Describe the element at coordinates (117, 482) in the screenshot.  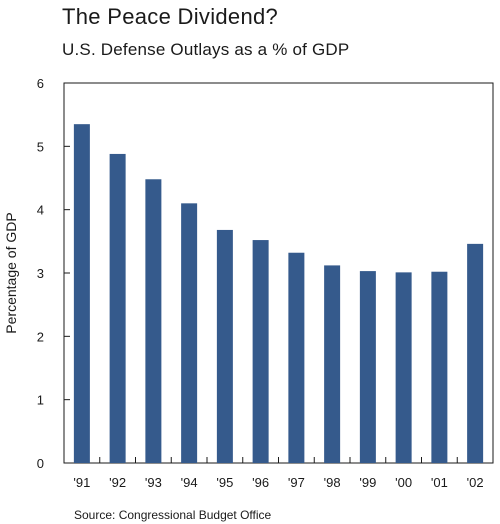
I see `x-tick-label: '92` at that location.